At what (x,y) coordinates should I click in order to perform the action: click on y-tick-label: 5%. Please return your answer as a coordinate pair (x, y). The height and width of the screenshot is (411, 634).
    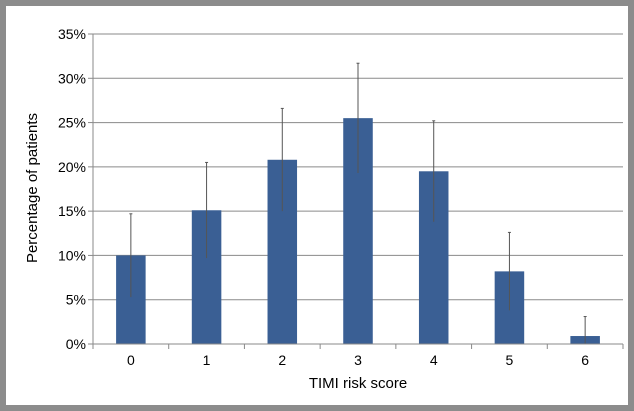
    Looking at the image, I should click on (76, 300).